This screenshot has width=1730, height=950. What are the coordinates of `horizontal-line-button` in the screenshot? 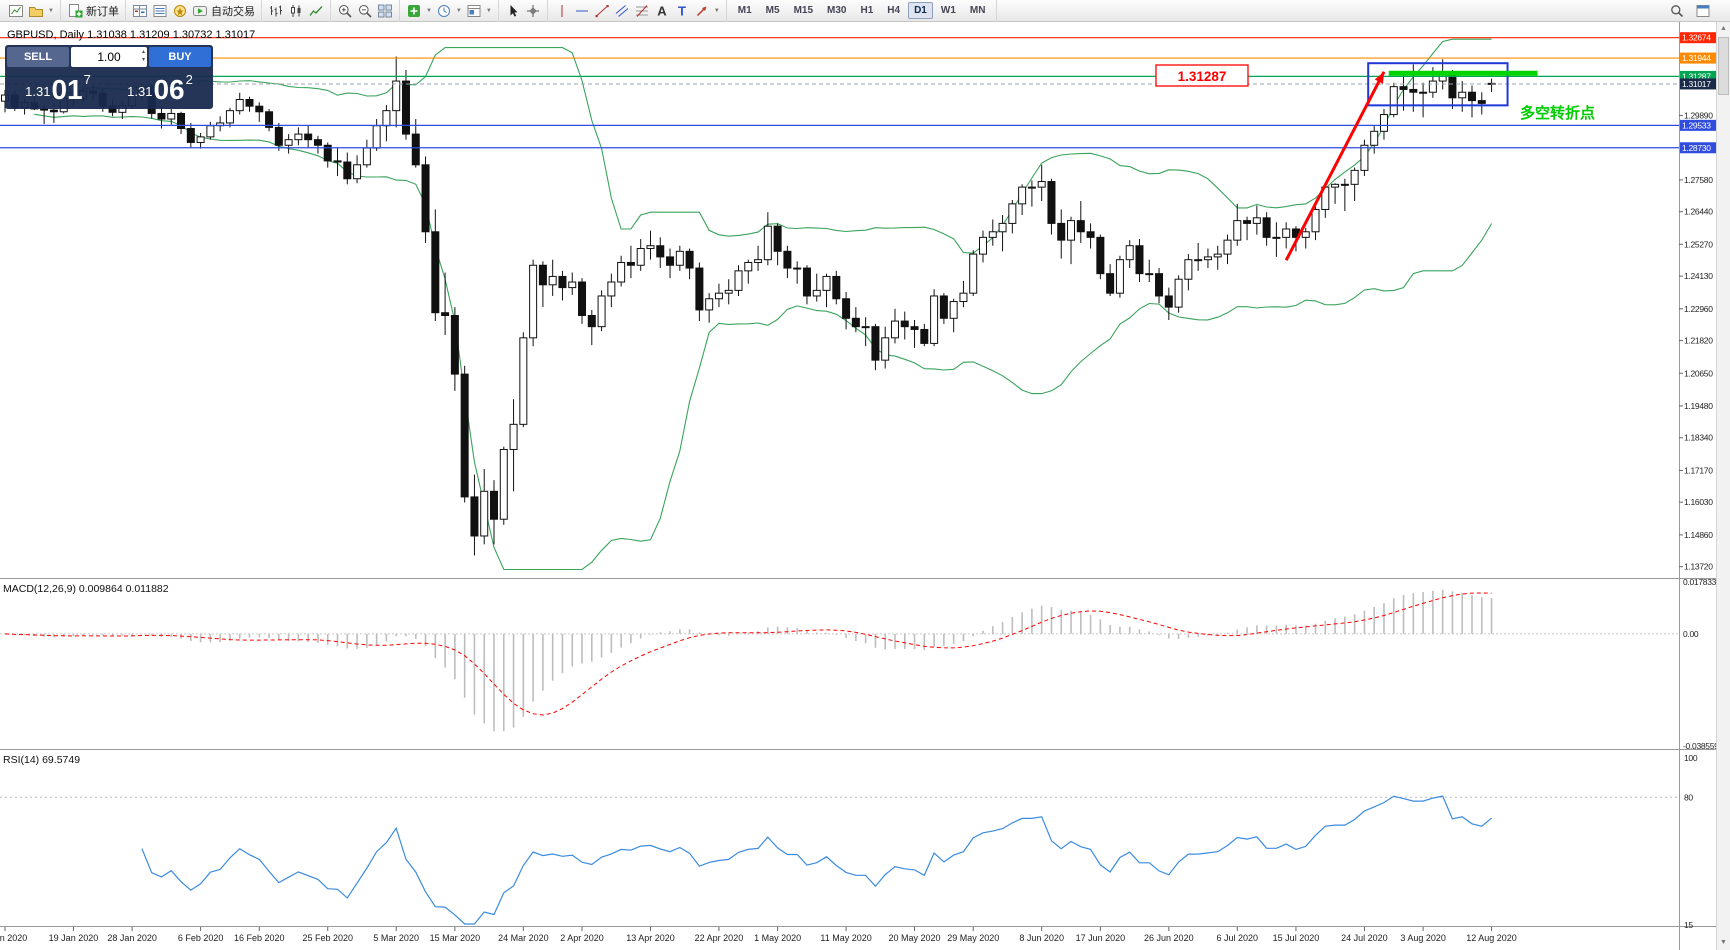 It's located at (582, 11).